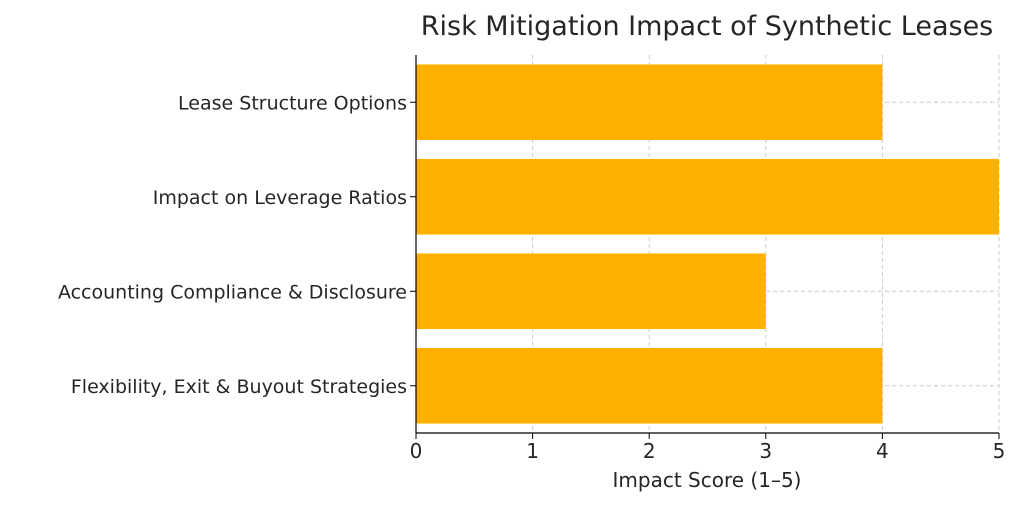 The width and height of the screenshot is (1024, 507). I want to click on x-tick-label: 0, so click(416, 451).